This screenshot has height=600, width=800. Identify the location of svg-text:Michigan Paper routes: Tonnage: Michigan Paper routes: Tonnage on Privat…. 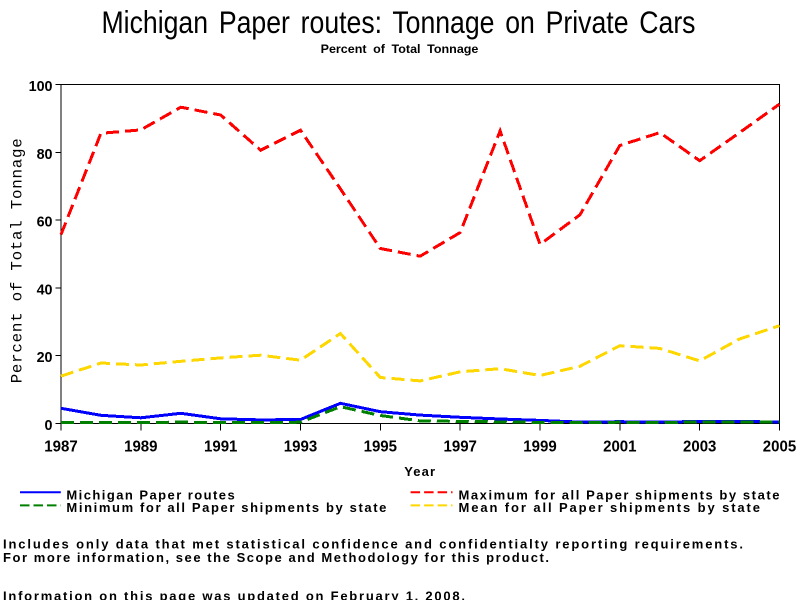
(399, 22).